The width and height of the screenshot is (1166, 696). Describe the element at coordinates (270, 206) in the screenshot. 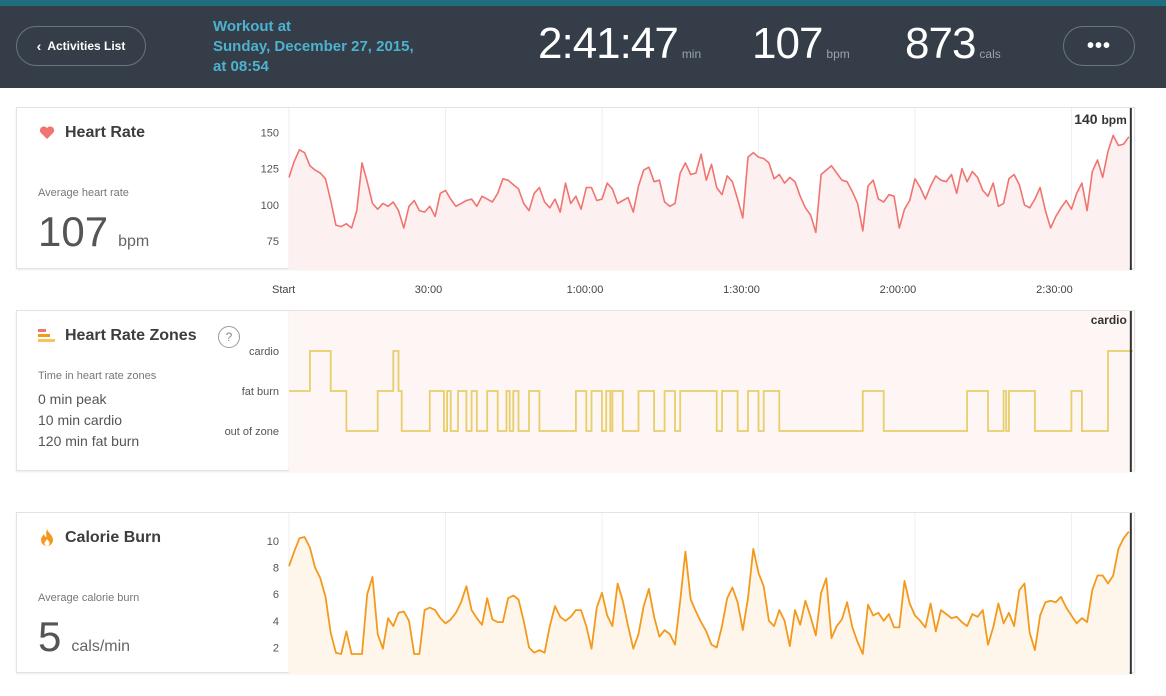

I see `y-tick-label: 100` at that location.